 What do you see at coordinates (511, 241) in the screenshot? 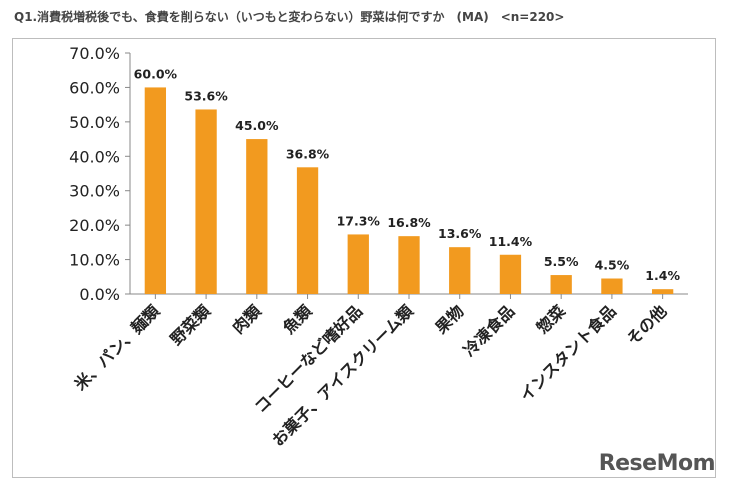
I see `data-label: 11.4%` at bounding box center [511, 241].